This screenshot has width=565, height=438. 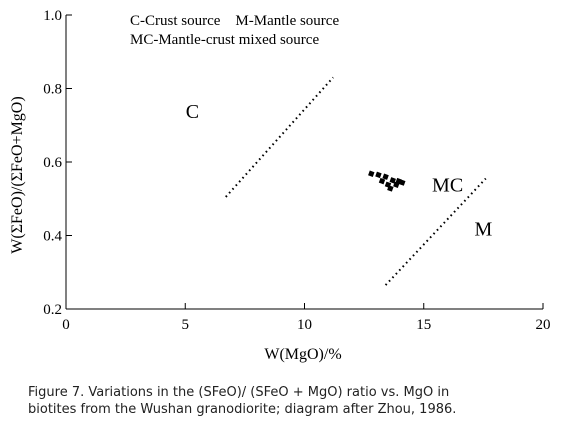 I want to click on y-tick-label: 1.0, so click(x=52, y=16).